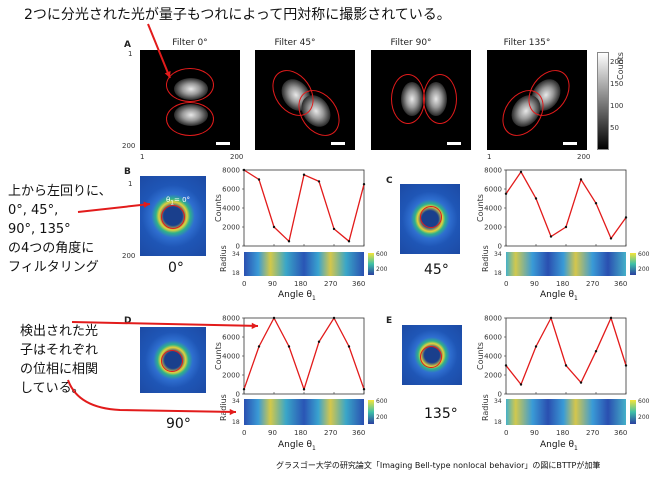 The width and height of the screenshot is (661, 477). I want to click on plot-frame-b, so click(304, 208).